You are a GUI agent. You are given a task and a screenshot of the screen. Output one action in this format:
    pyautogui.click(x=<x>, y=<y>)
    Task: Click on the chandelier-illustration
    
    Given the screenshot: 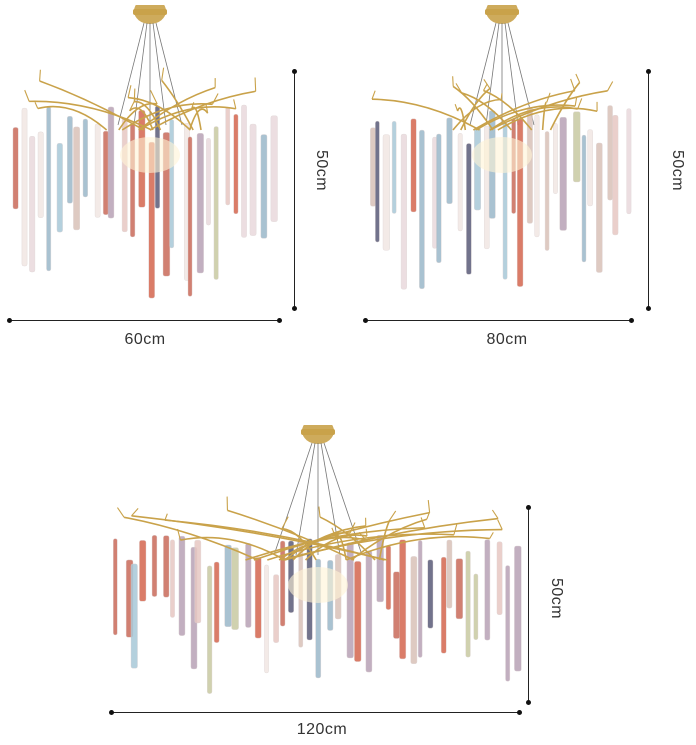 What is the action you would take?
    pyautogui.click(x=501, y=147)
    